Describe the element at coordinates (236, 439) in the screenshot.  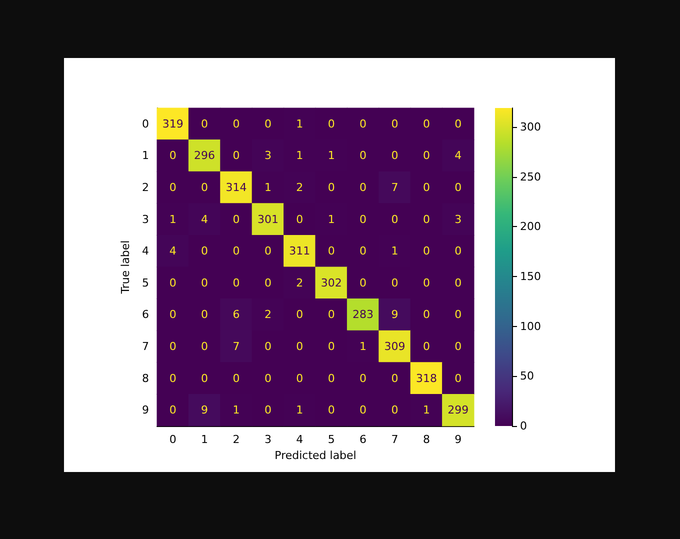
I see `x-tick-label: 2` at that location.